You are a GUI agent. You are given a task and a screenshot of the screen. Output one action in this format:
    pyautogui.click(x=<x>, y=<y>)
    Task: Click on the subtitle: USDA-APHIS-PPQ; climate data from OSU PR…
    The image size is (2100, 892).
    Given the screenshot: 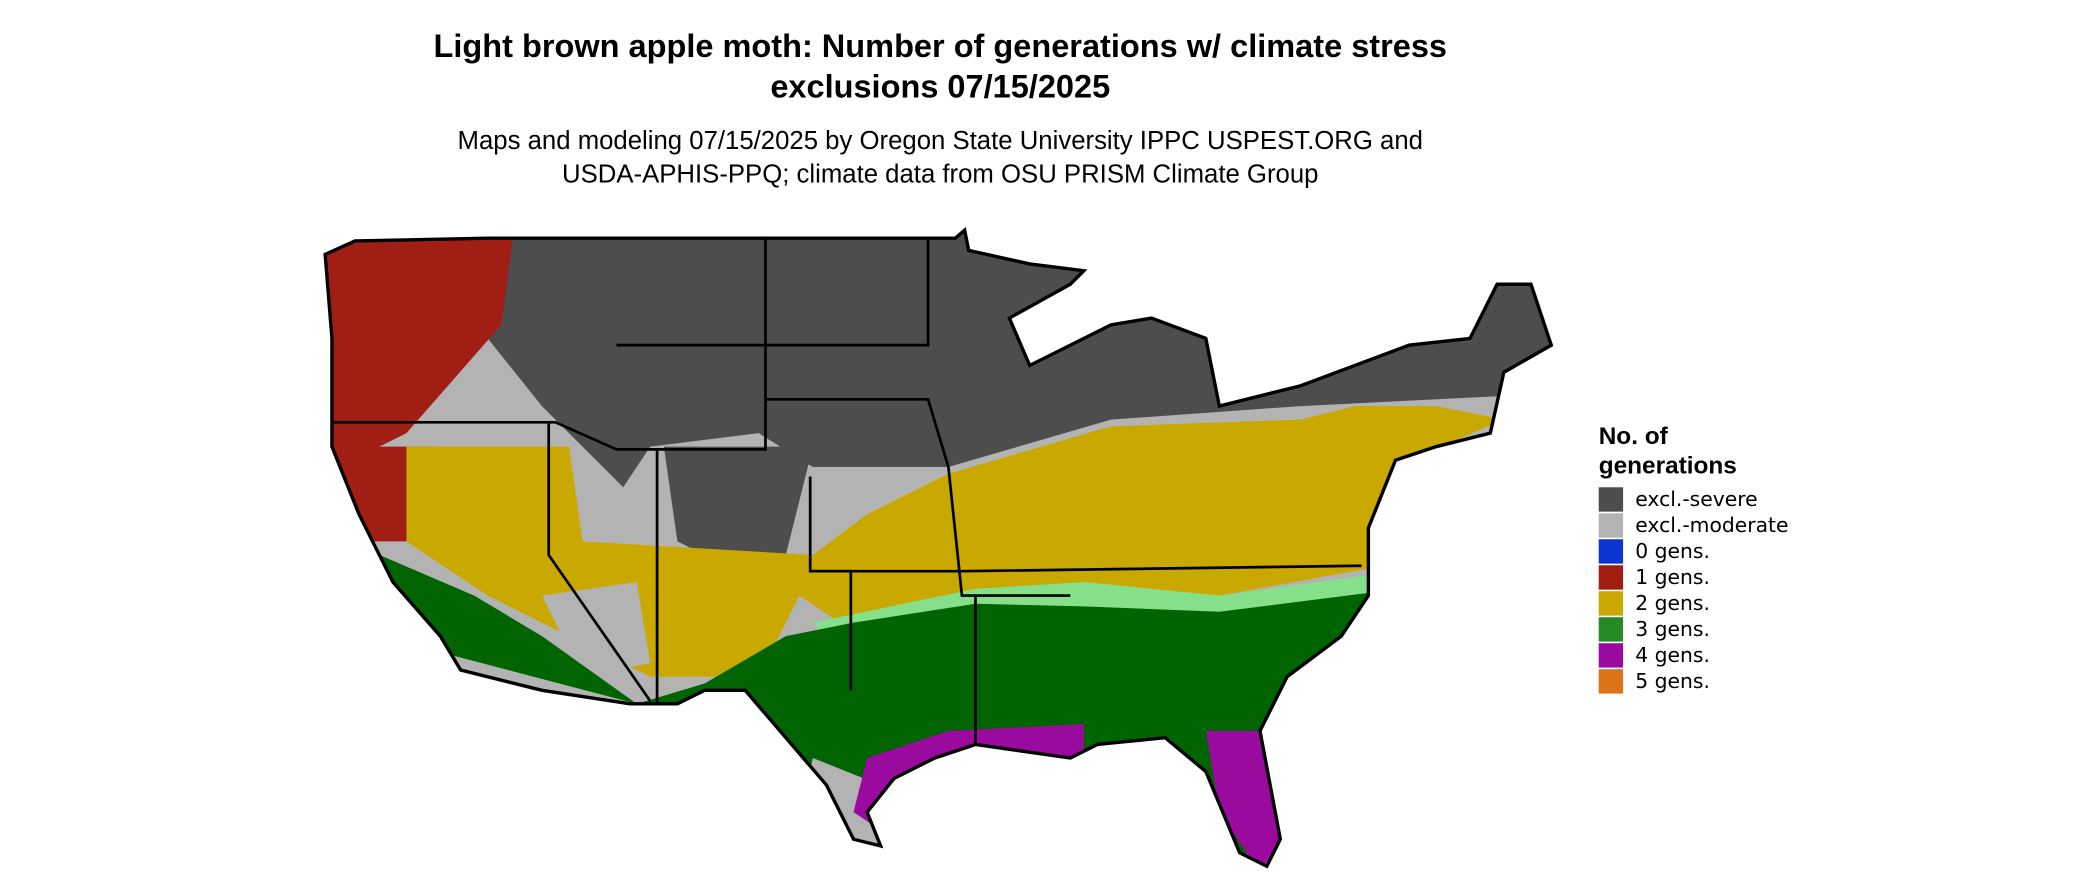 What is the action you would take?
    pyautogui.click(x=940, y=175)
    